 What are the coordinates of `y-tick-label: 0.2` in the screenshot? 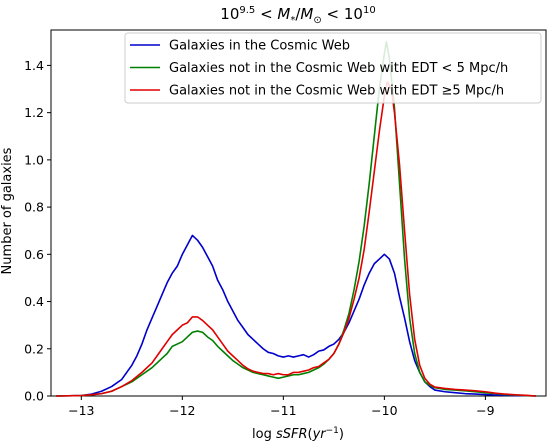 It's located at (34, 348).